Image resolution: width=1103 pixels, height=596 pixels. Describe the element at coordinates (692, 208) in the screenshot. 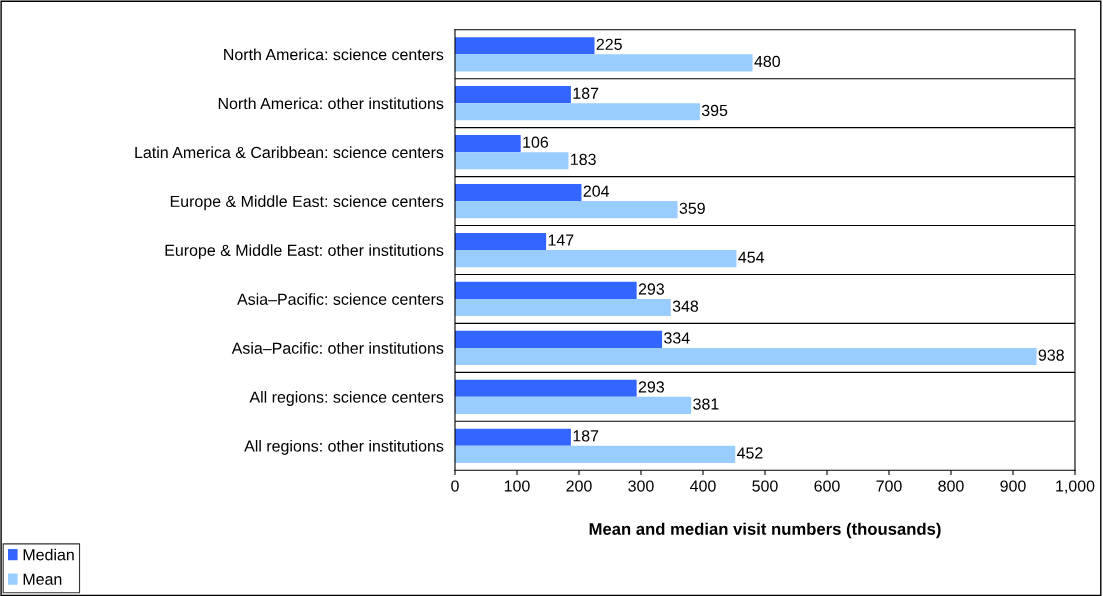

I see `data-label: 359` at that location.